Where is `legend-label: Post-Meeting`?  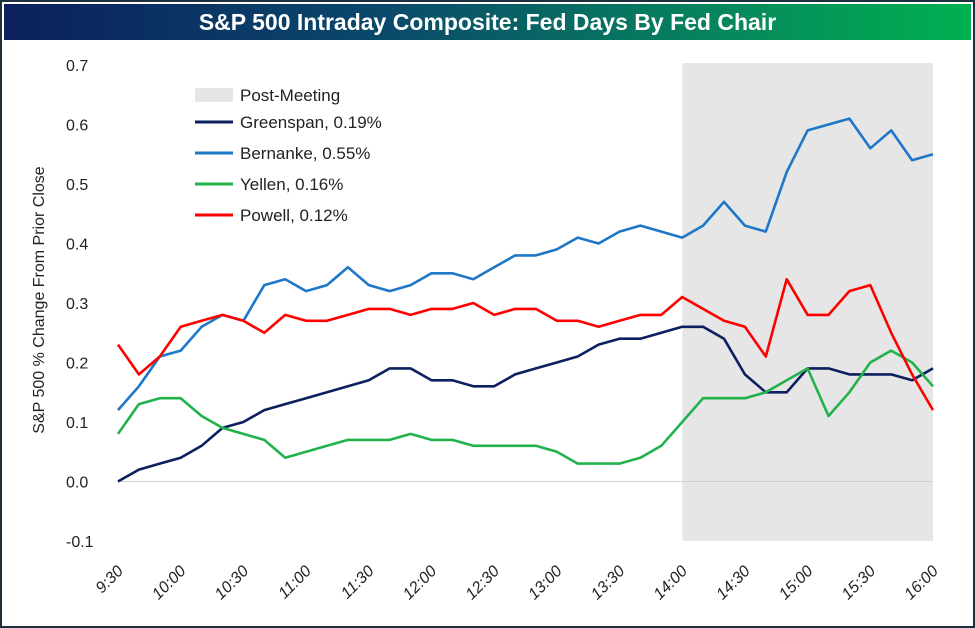 legend-label: Post-Meeting is located at coordinates (290, 95).